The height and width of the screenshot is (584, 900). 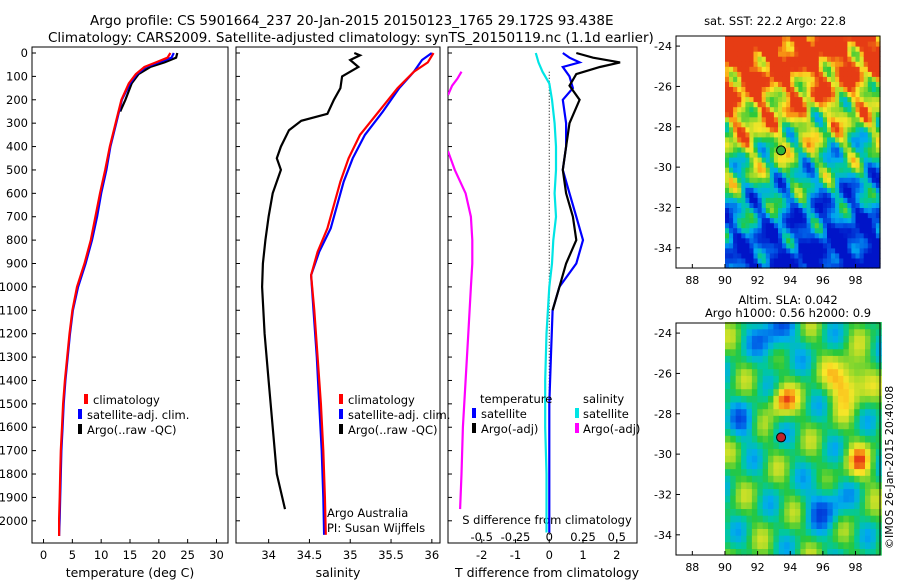 I want to click on legend-swatch-argo, so click(x=80, y=429).